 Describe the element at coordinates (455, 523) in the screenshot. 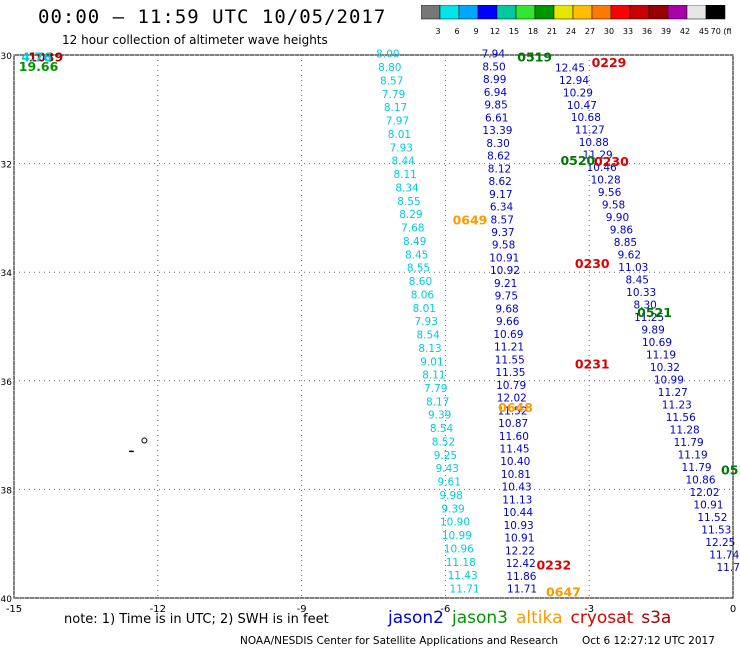

I see `wave-height-value: 10.90` at that location.